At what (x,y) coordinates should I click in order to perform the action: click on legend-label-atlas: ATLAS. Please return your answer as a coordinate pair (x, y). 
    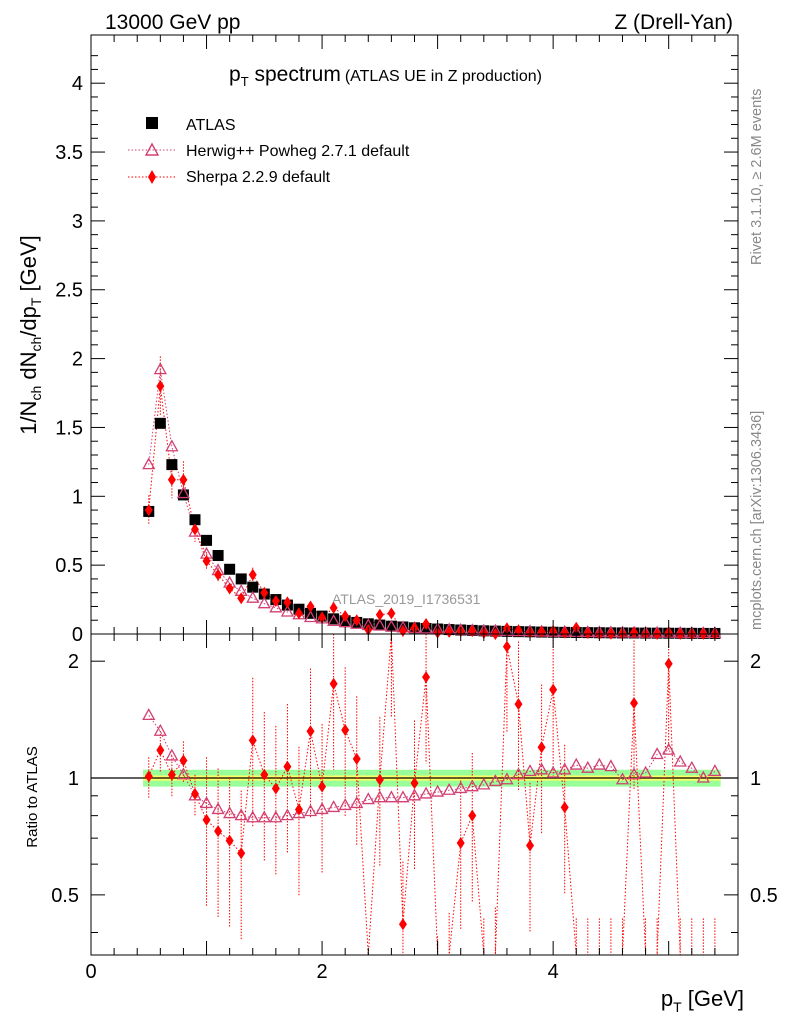
    Looking at the image, I should click on (211, 125).